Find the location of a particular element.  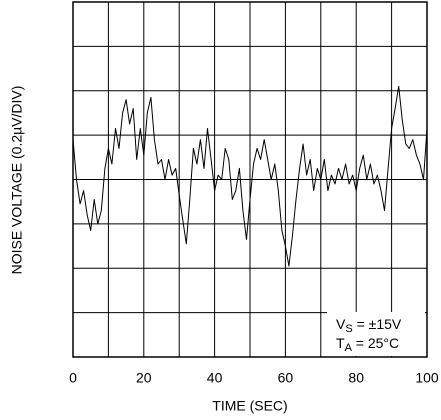

x-axis-label: TIME (SEC) is located at coordinates (249, 406).